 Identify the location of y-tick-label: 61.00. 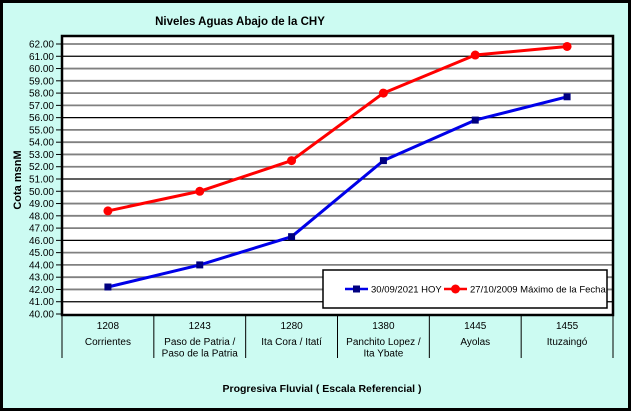
(41, 57).